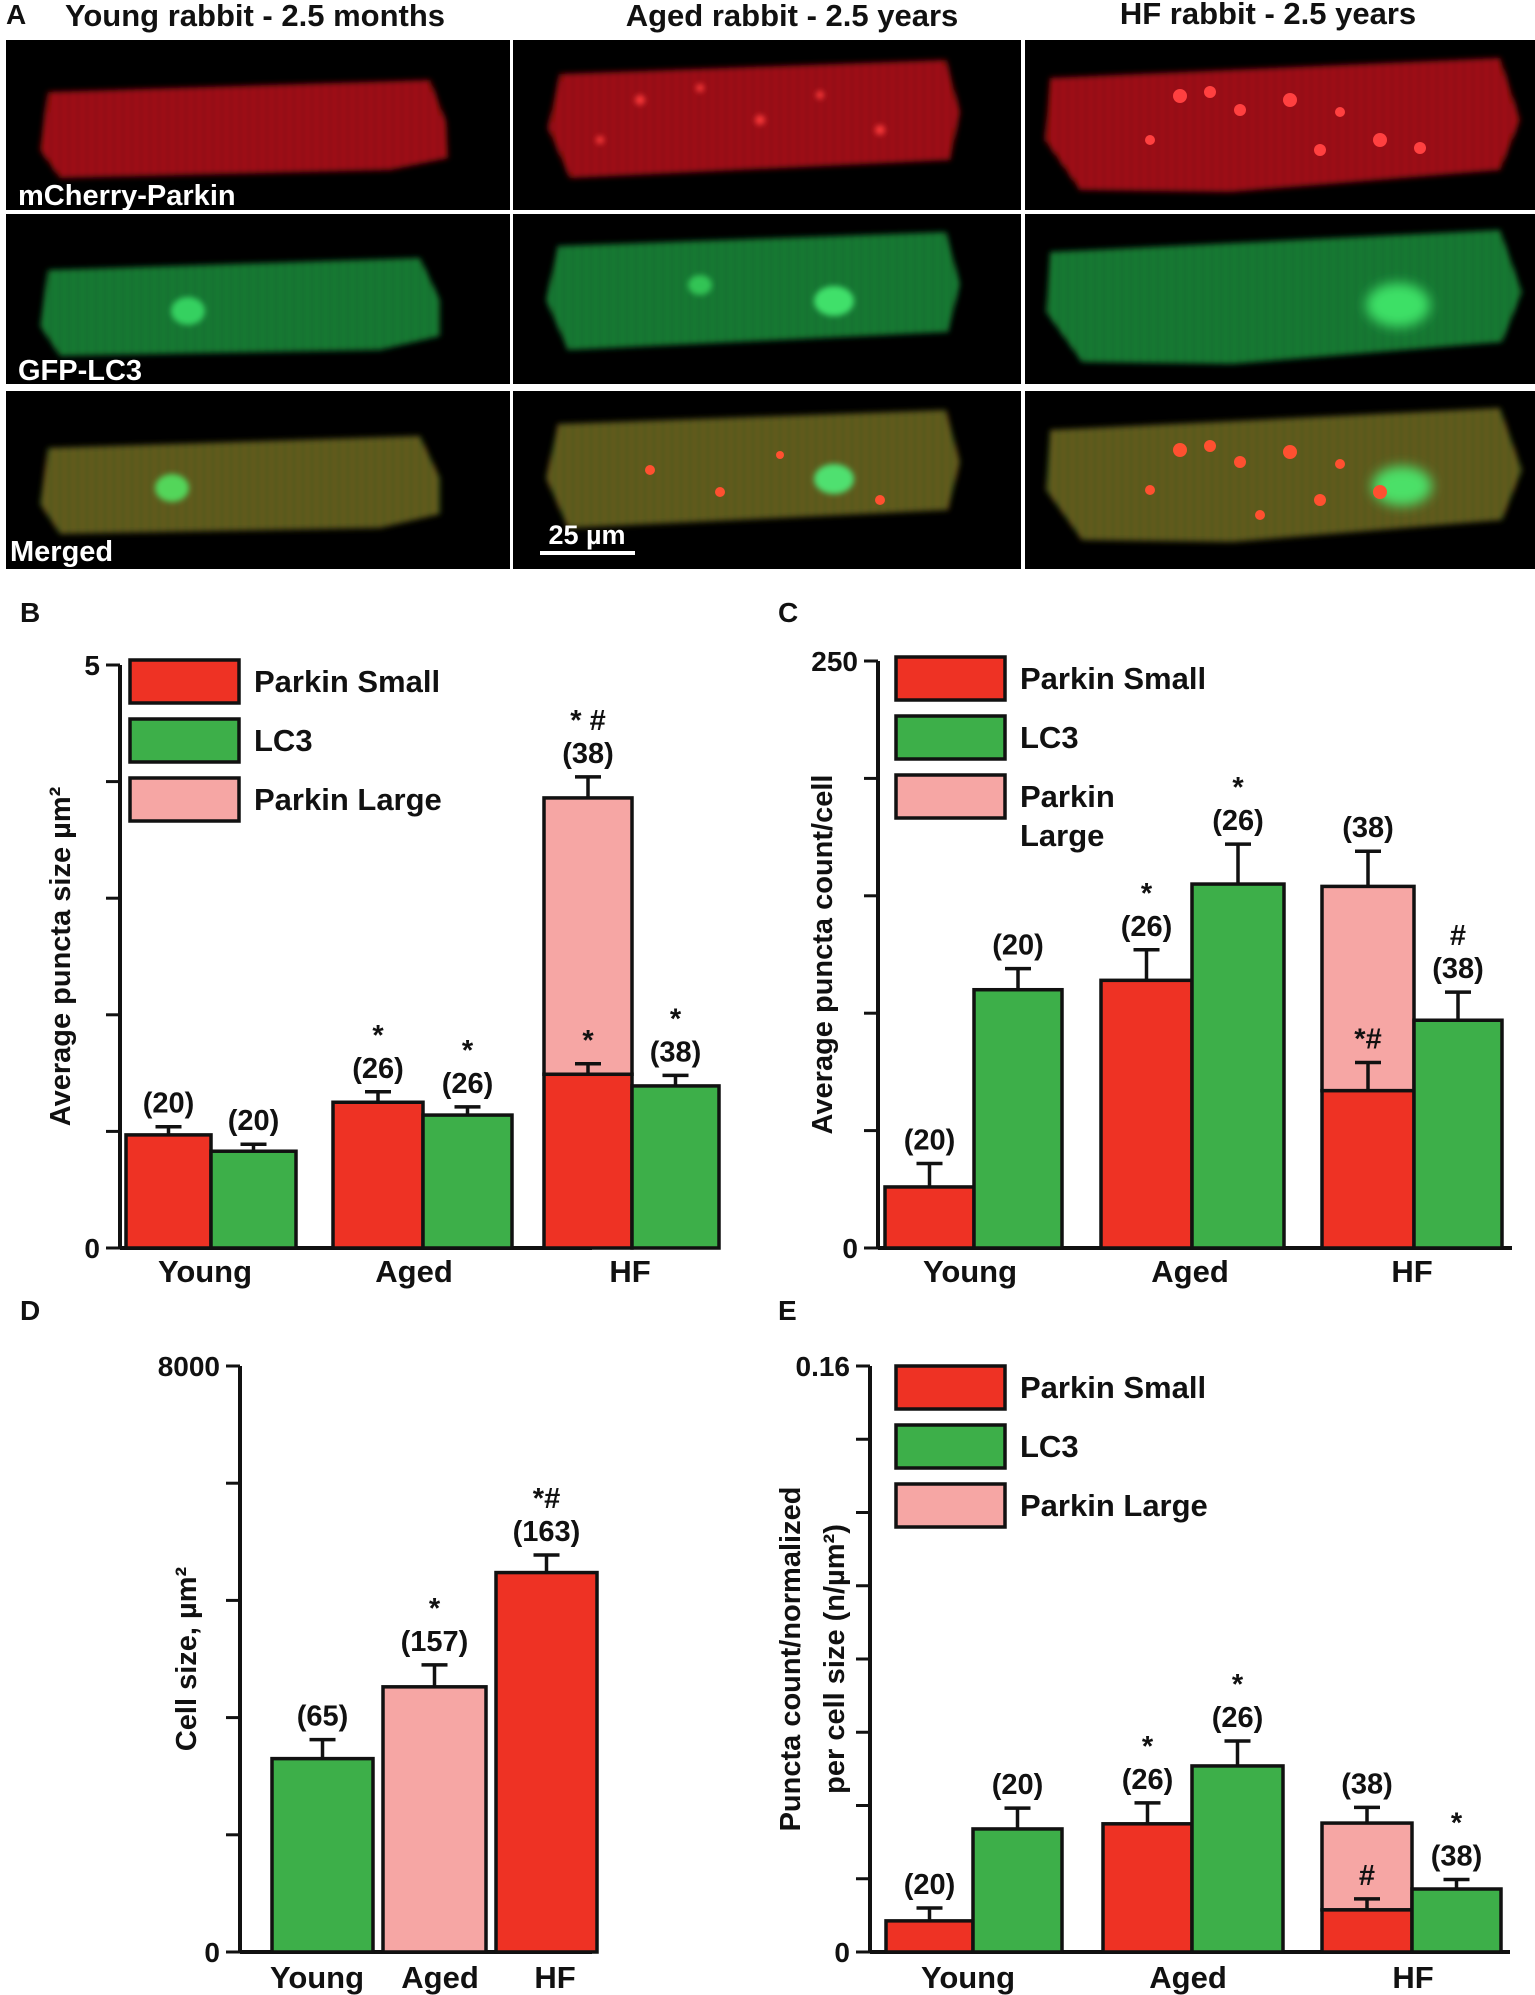  What do you see at coordinates (255, 16) in the screenshot?
I see `column-title-young: Young rabbit - 2.5 months` at bounding box center [255, 16].